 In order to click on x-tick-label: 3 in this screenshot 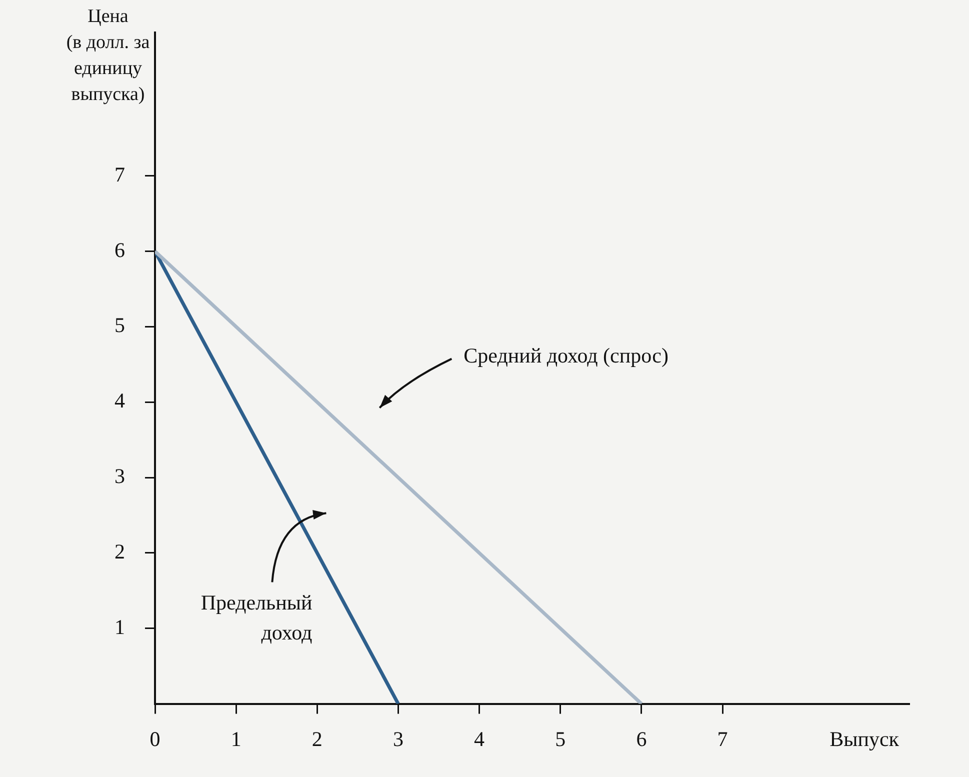, I will do `click(398, 738)`.